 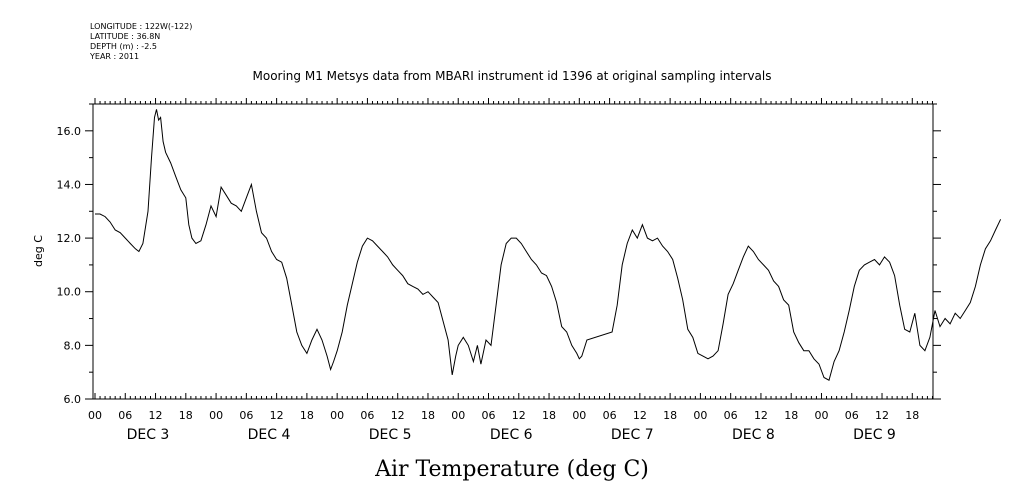 What do you see at coordinates (148, 435) in the screenshot?
I see `day-label: DEC 3` at bounding box center [148, 435].